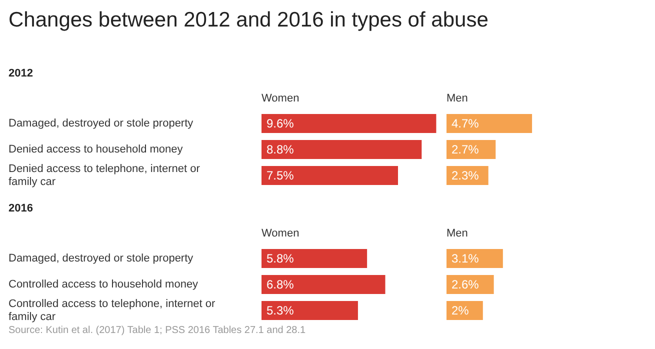  Describe the element at coordinates (157, 330) in the screenshot. I see `source-note: Source: Kutin et al. (2017) Table 1; PSS 2016 Tables 27.1 and 28.1` at that location.